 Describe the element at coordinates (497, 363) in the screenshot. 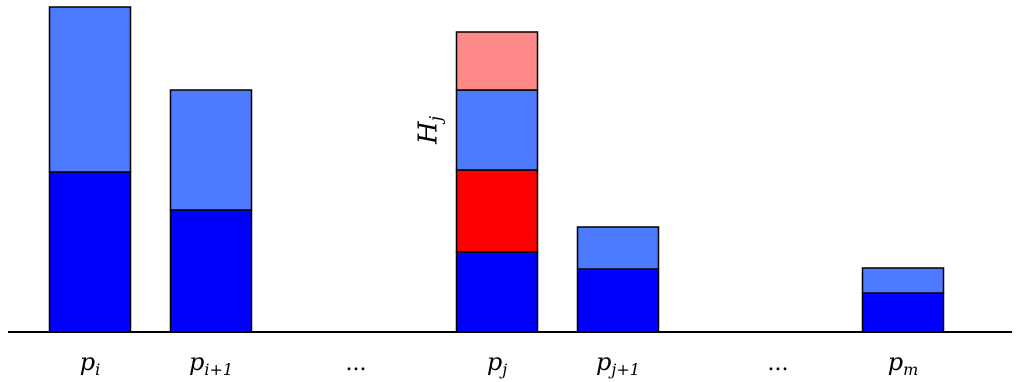

I see `column-label-3: pj` at that location.